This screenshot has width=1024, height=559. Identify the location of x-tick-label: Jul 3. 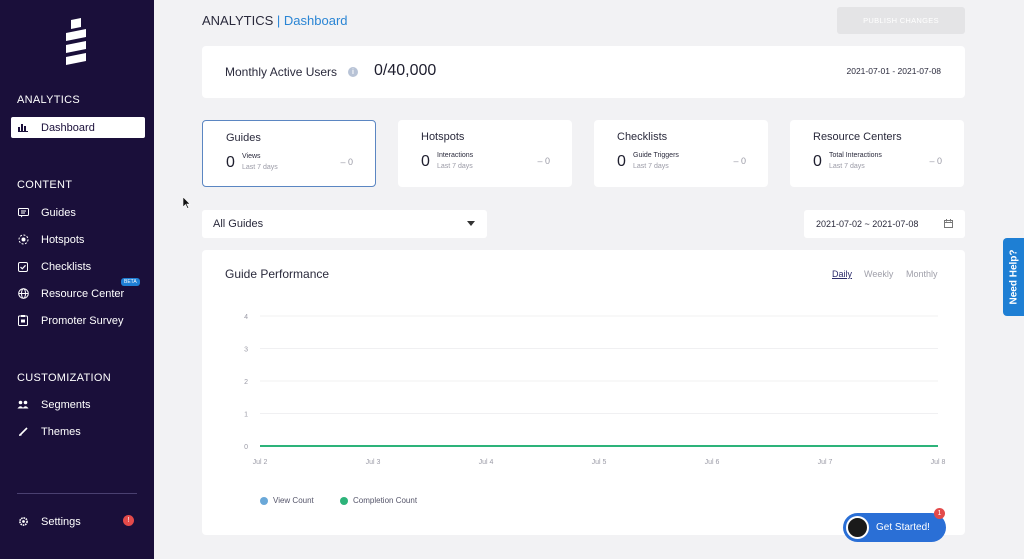
(373, 462).